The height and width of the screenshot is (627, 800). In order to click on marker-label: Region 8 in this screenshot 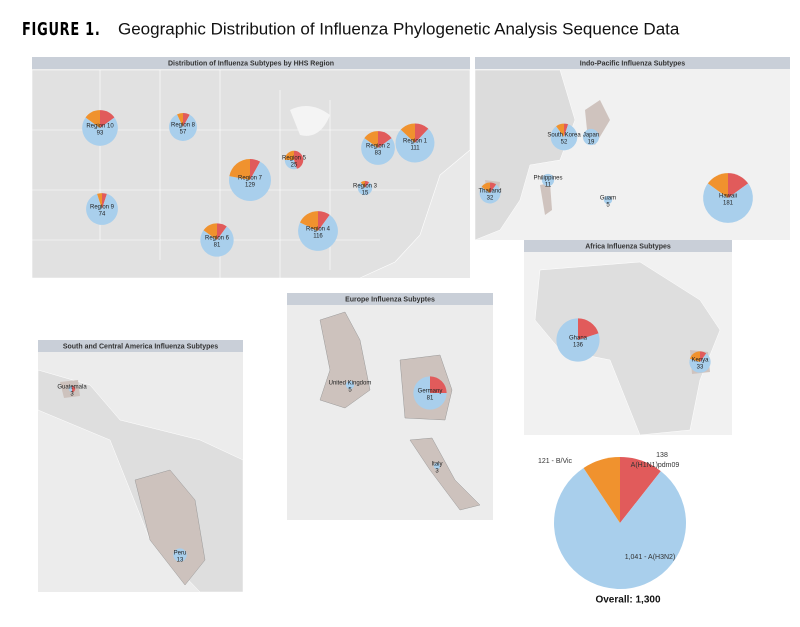, I will do `click(183, 126)`.